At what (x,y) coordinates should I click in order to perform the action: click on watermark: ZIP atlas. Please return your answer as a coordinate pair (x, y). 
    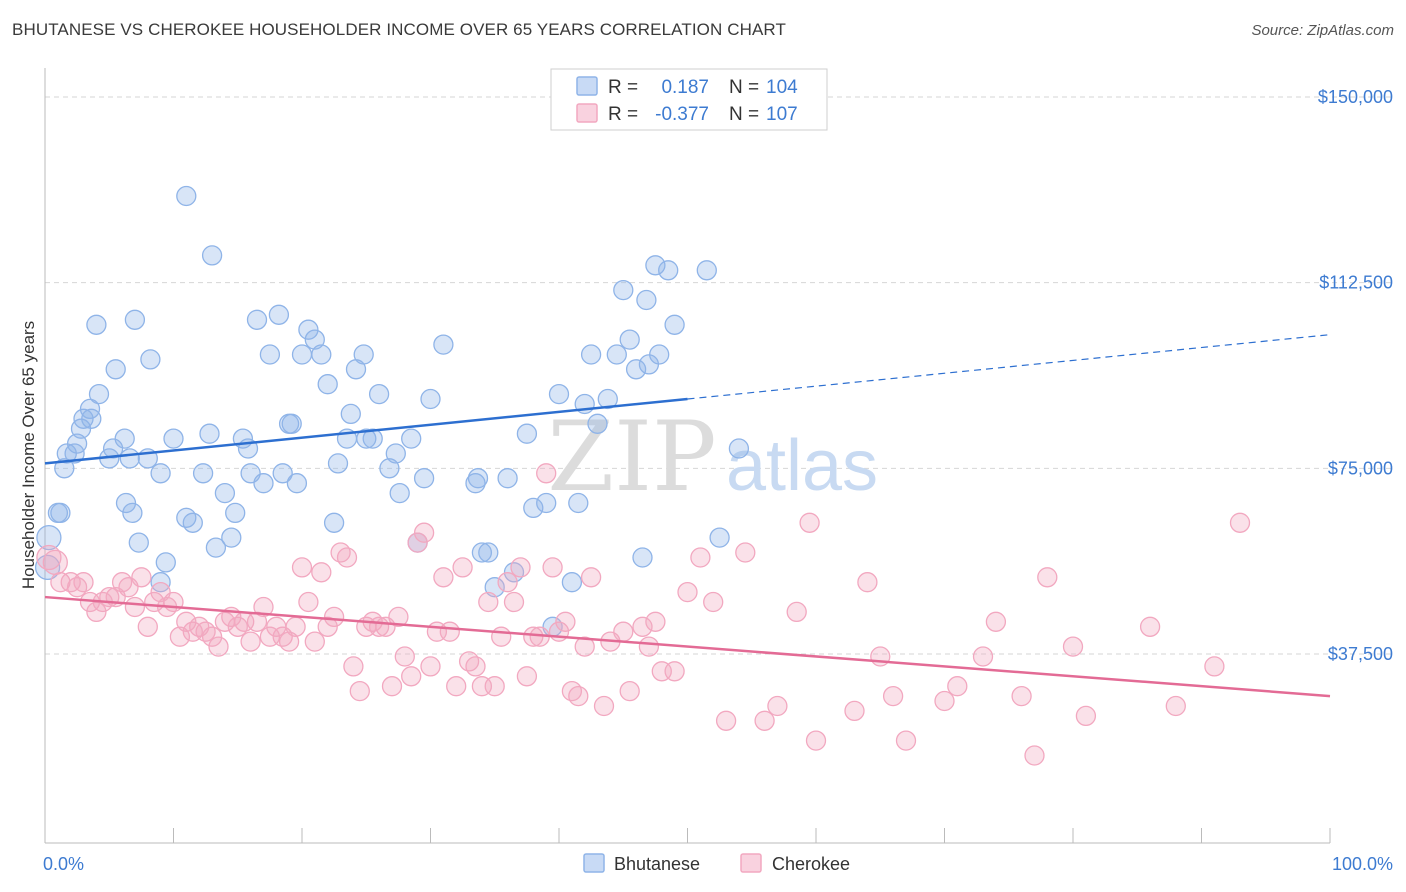
    Looking at the image, I should click on (712, 457).